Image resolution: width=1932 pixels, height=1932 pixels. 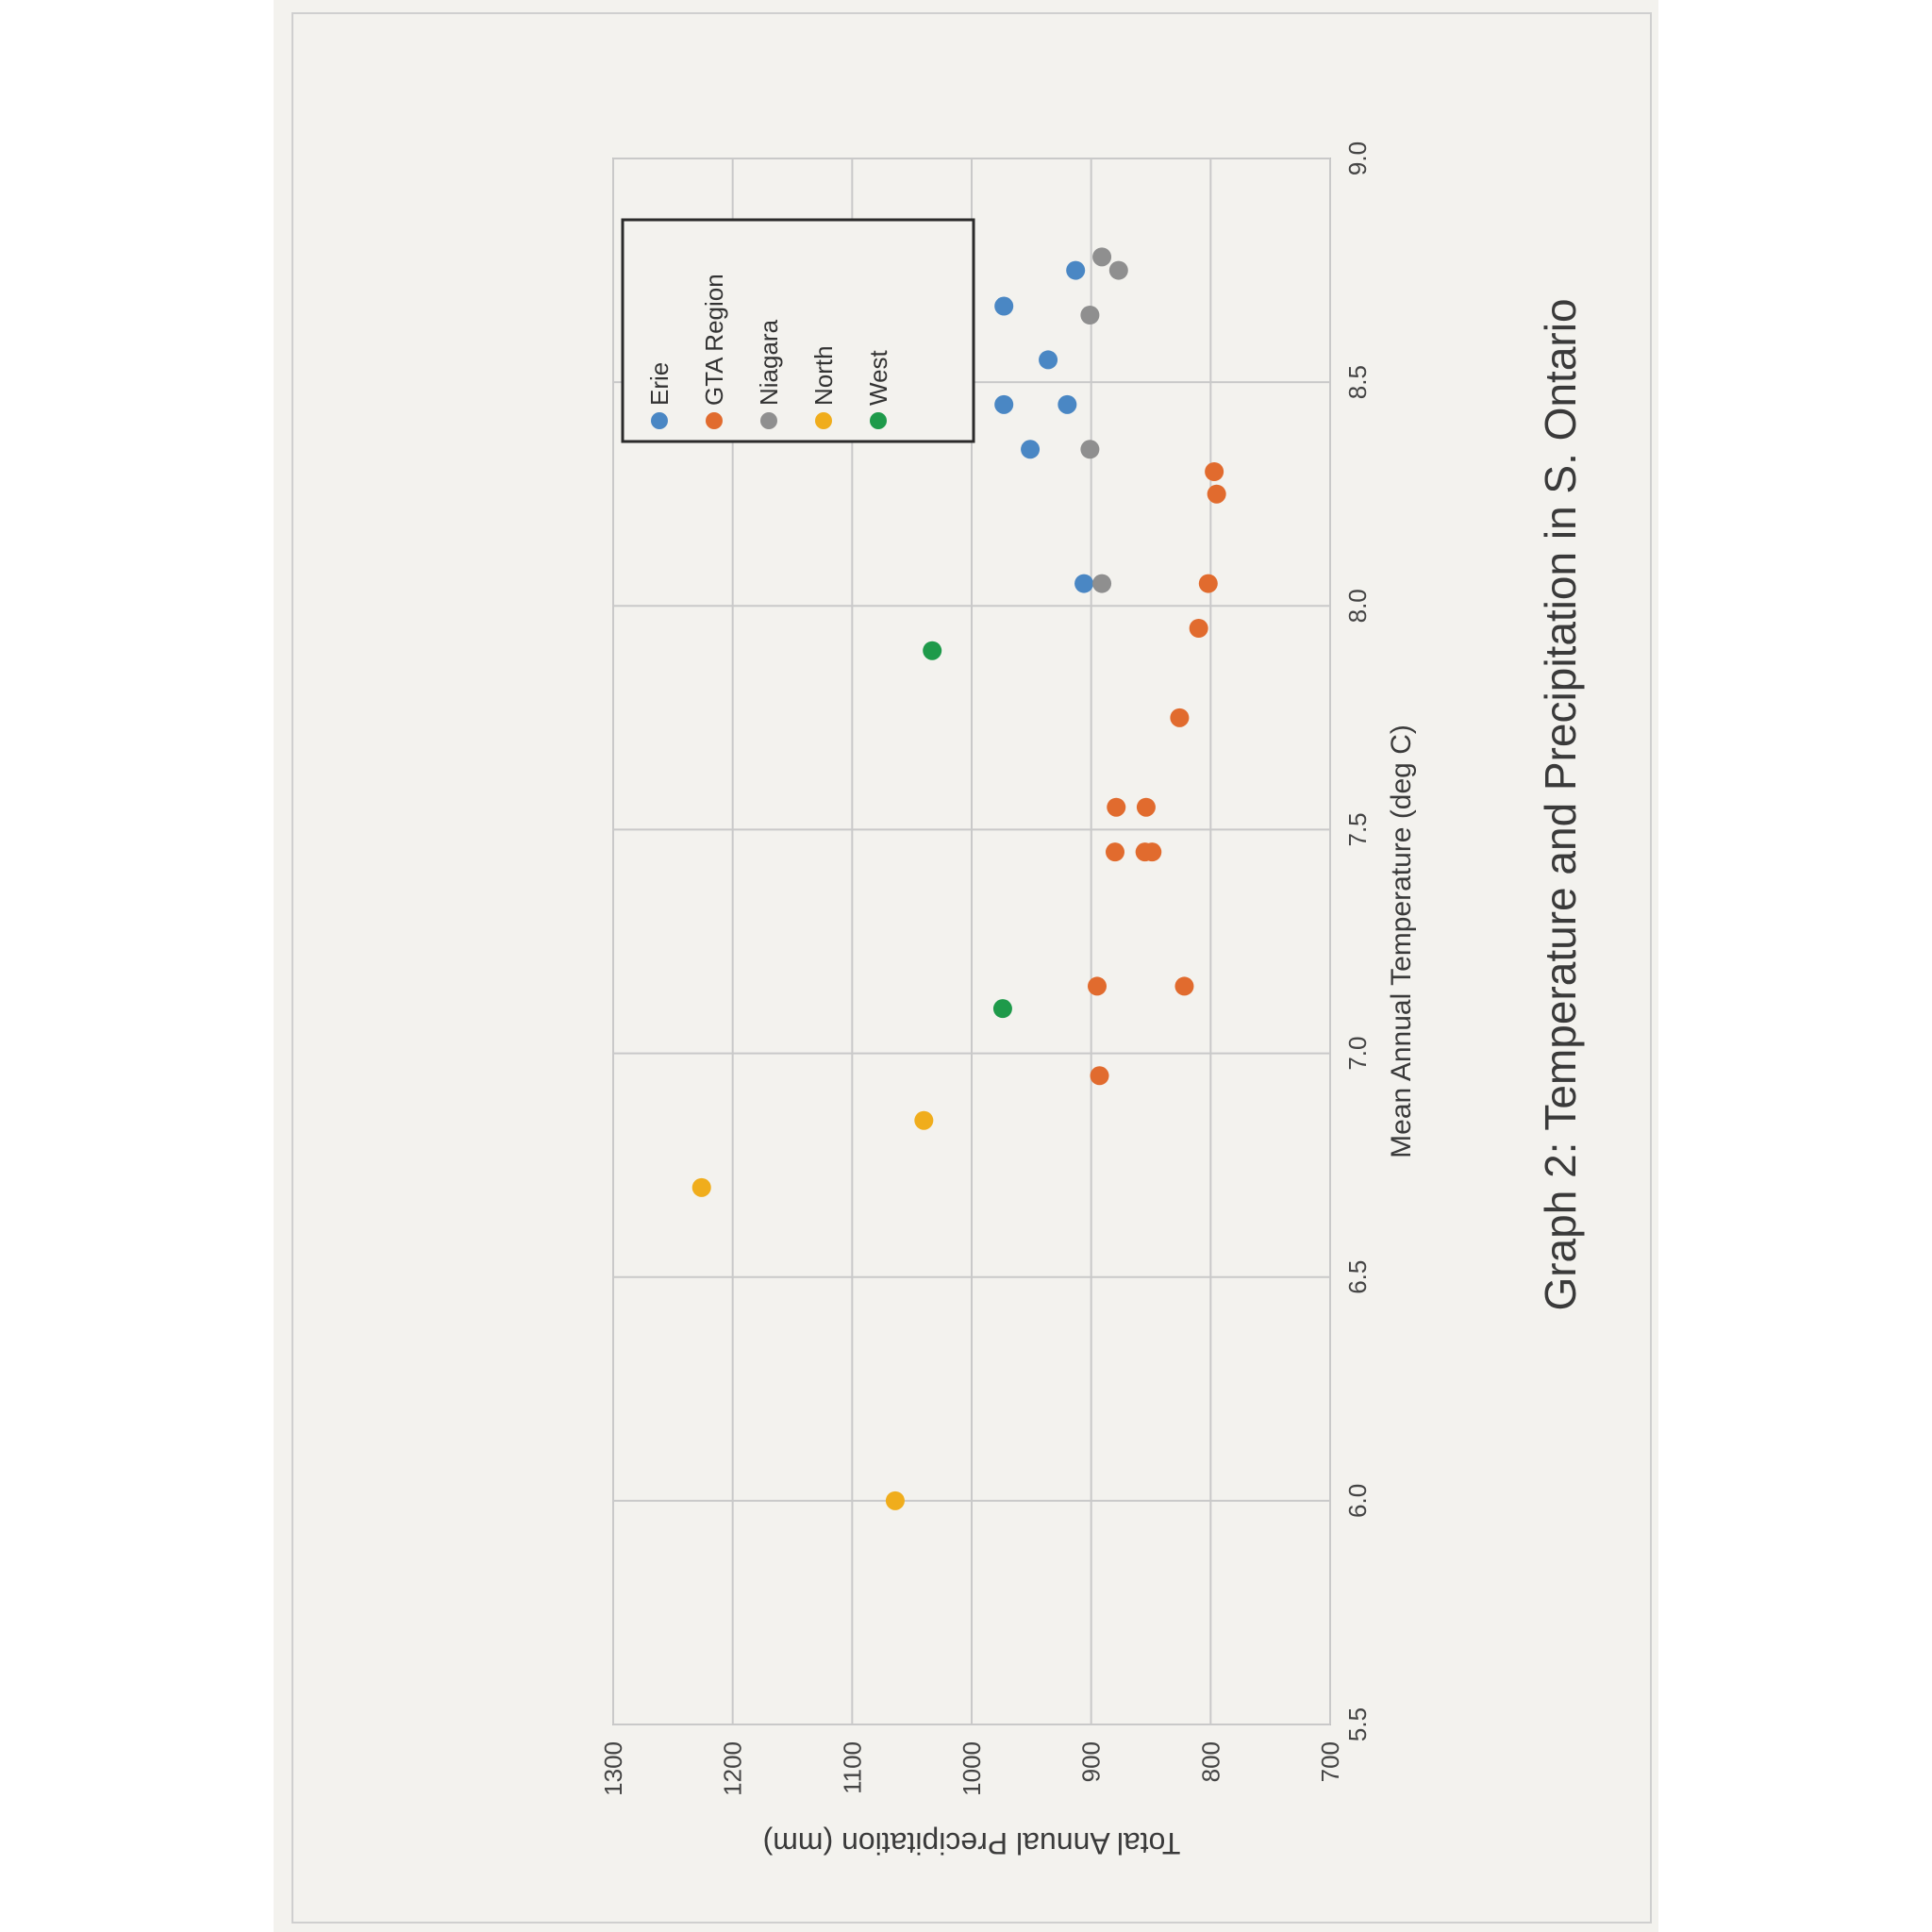 I want to click on legend-label: Erie, so click(x=659, y=384).